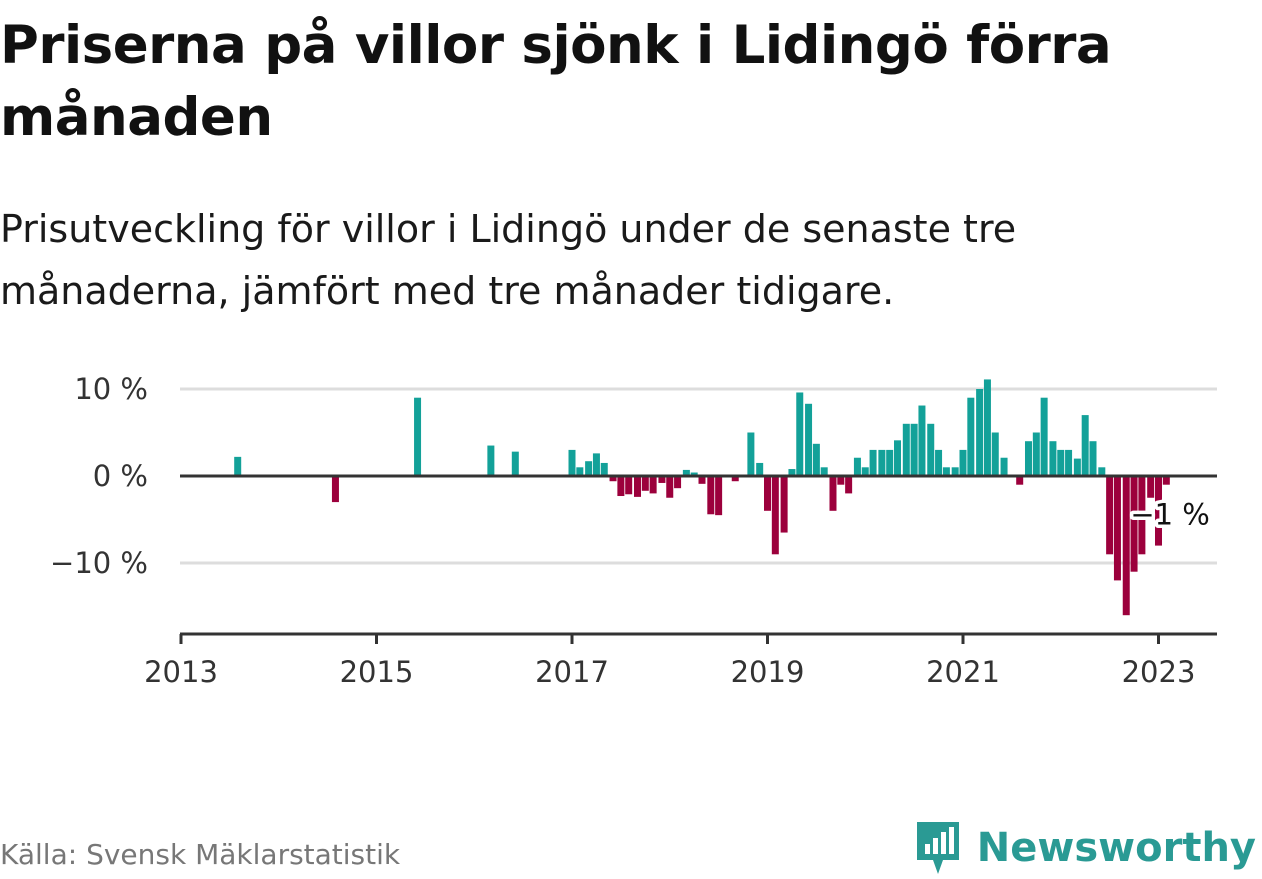  I want to click on brand-name: Newsworthy, so click(1116, 848).